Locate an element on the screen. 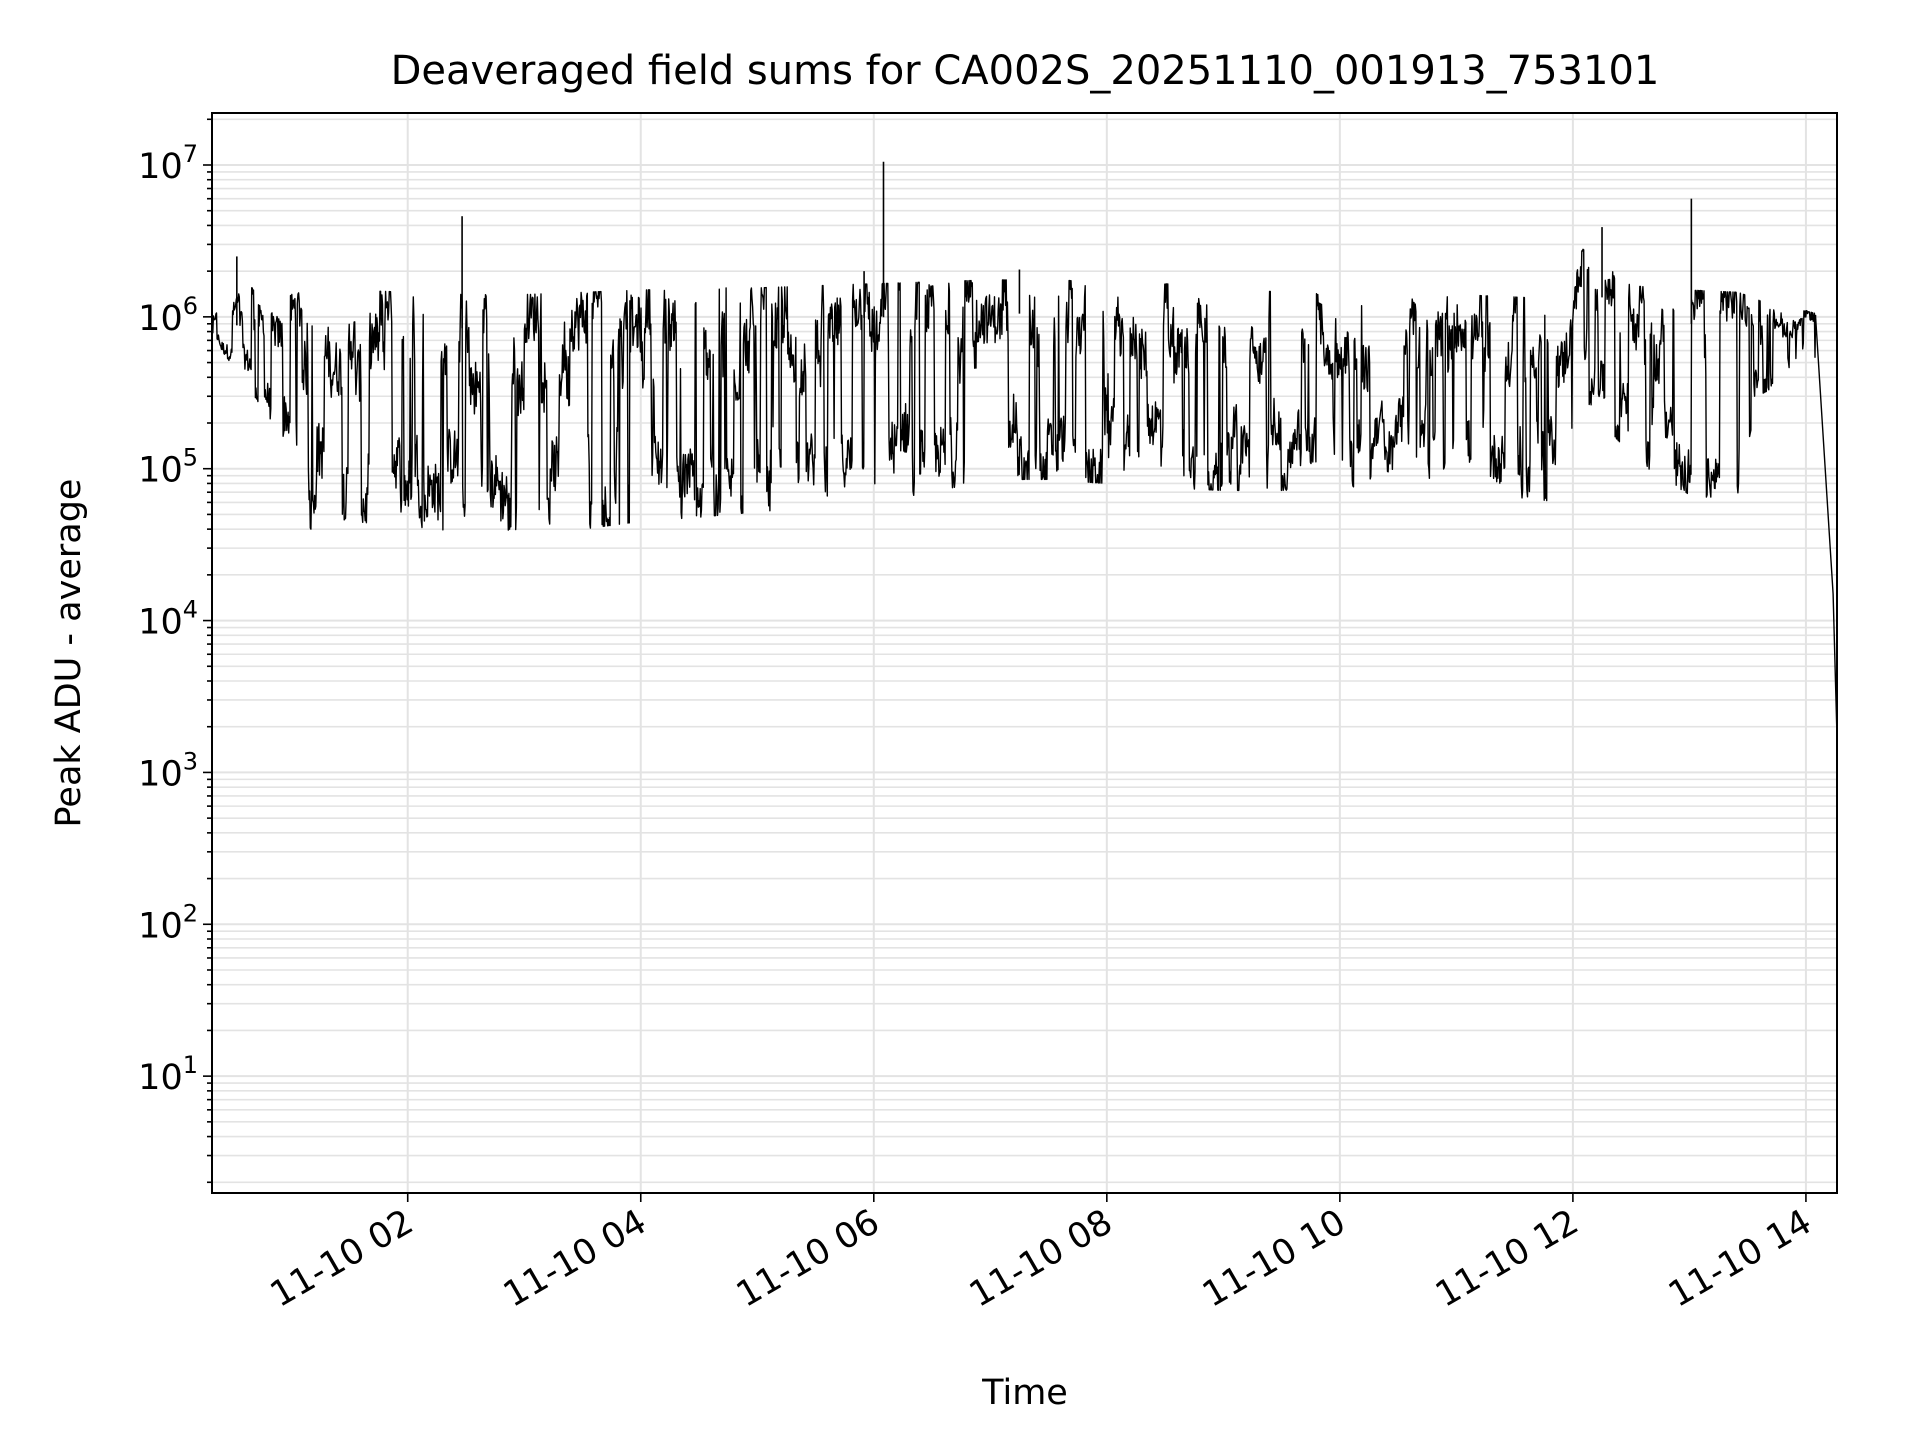 Image resolution: width=1920 pixels, height=1440 pixels. y-axis-label: Peak ADU - average is located at coordinates (69, 653).